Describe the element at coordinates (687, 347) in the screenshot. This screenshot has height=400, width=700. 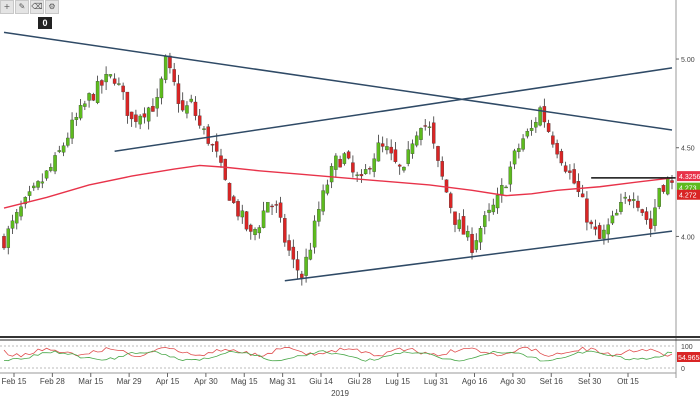
I see `osc-tick-label: 100` at that location.